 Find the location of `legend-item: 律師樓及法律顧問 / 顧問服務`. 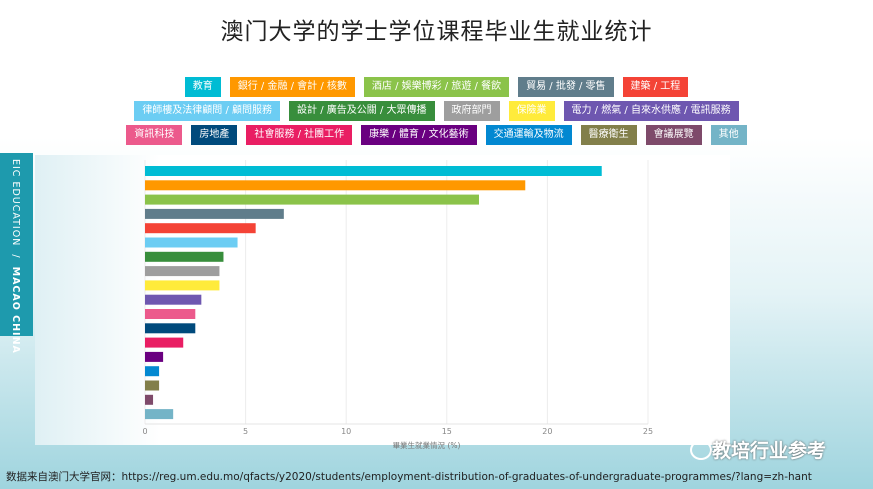

legend-item: 律師樓及法律顧問 / 顧問服務 is located at coordinates (207, 111).